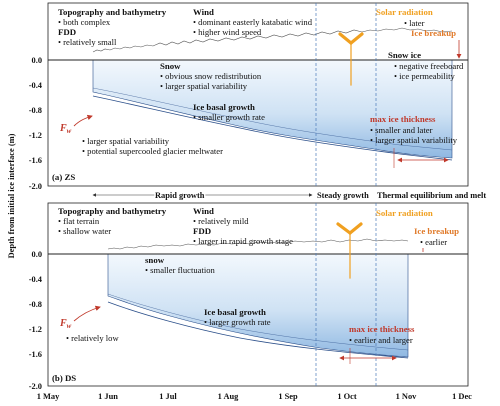 The image size is (500, 406). I want to click on panel-a-snowice-title: Snow ice, so click(404, 55).